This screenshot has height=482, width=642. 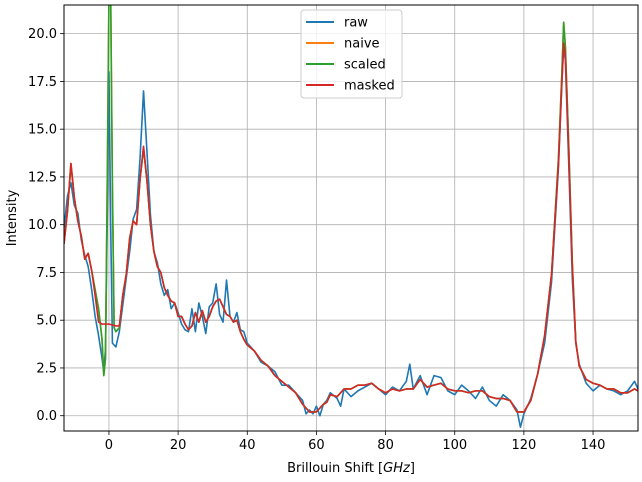 What do you see at coordinates (46, 416) in the screenshot?
I see `y-tick-label: 0.0` at bounding box center [46, 416].